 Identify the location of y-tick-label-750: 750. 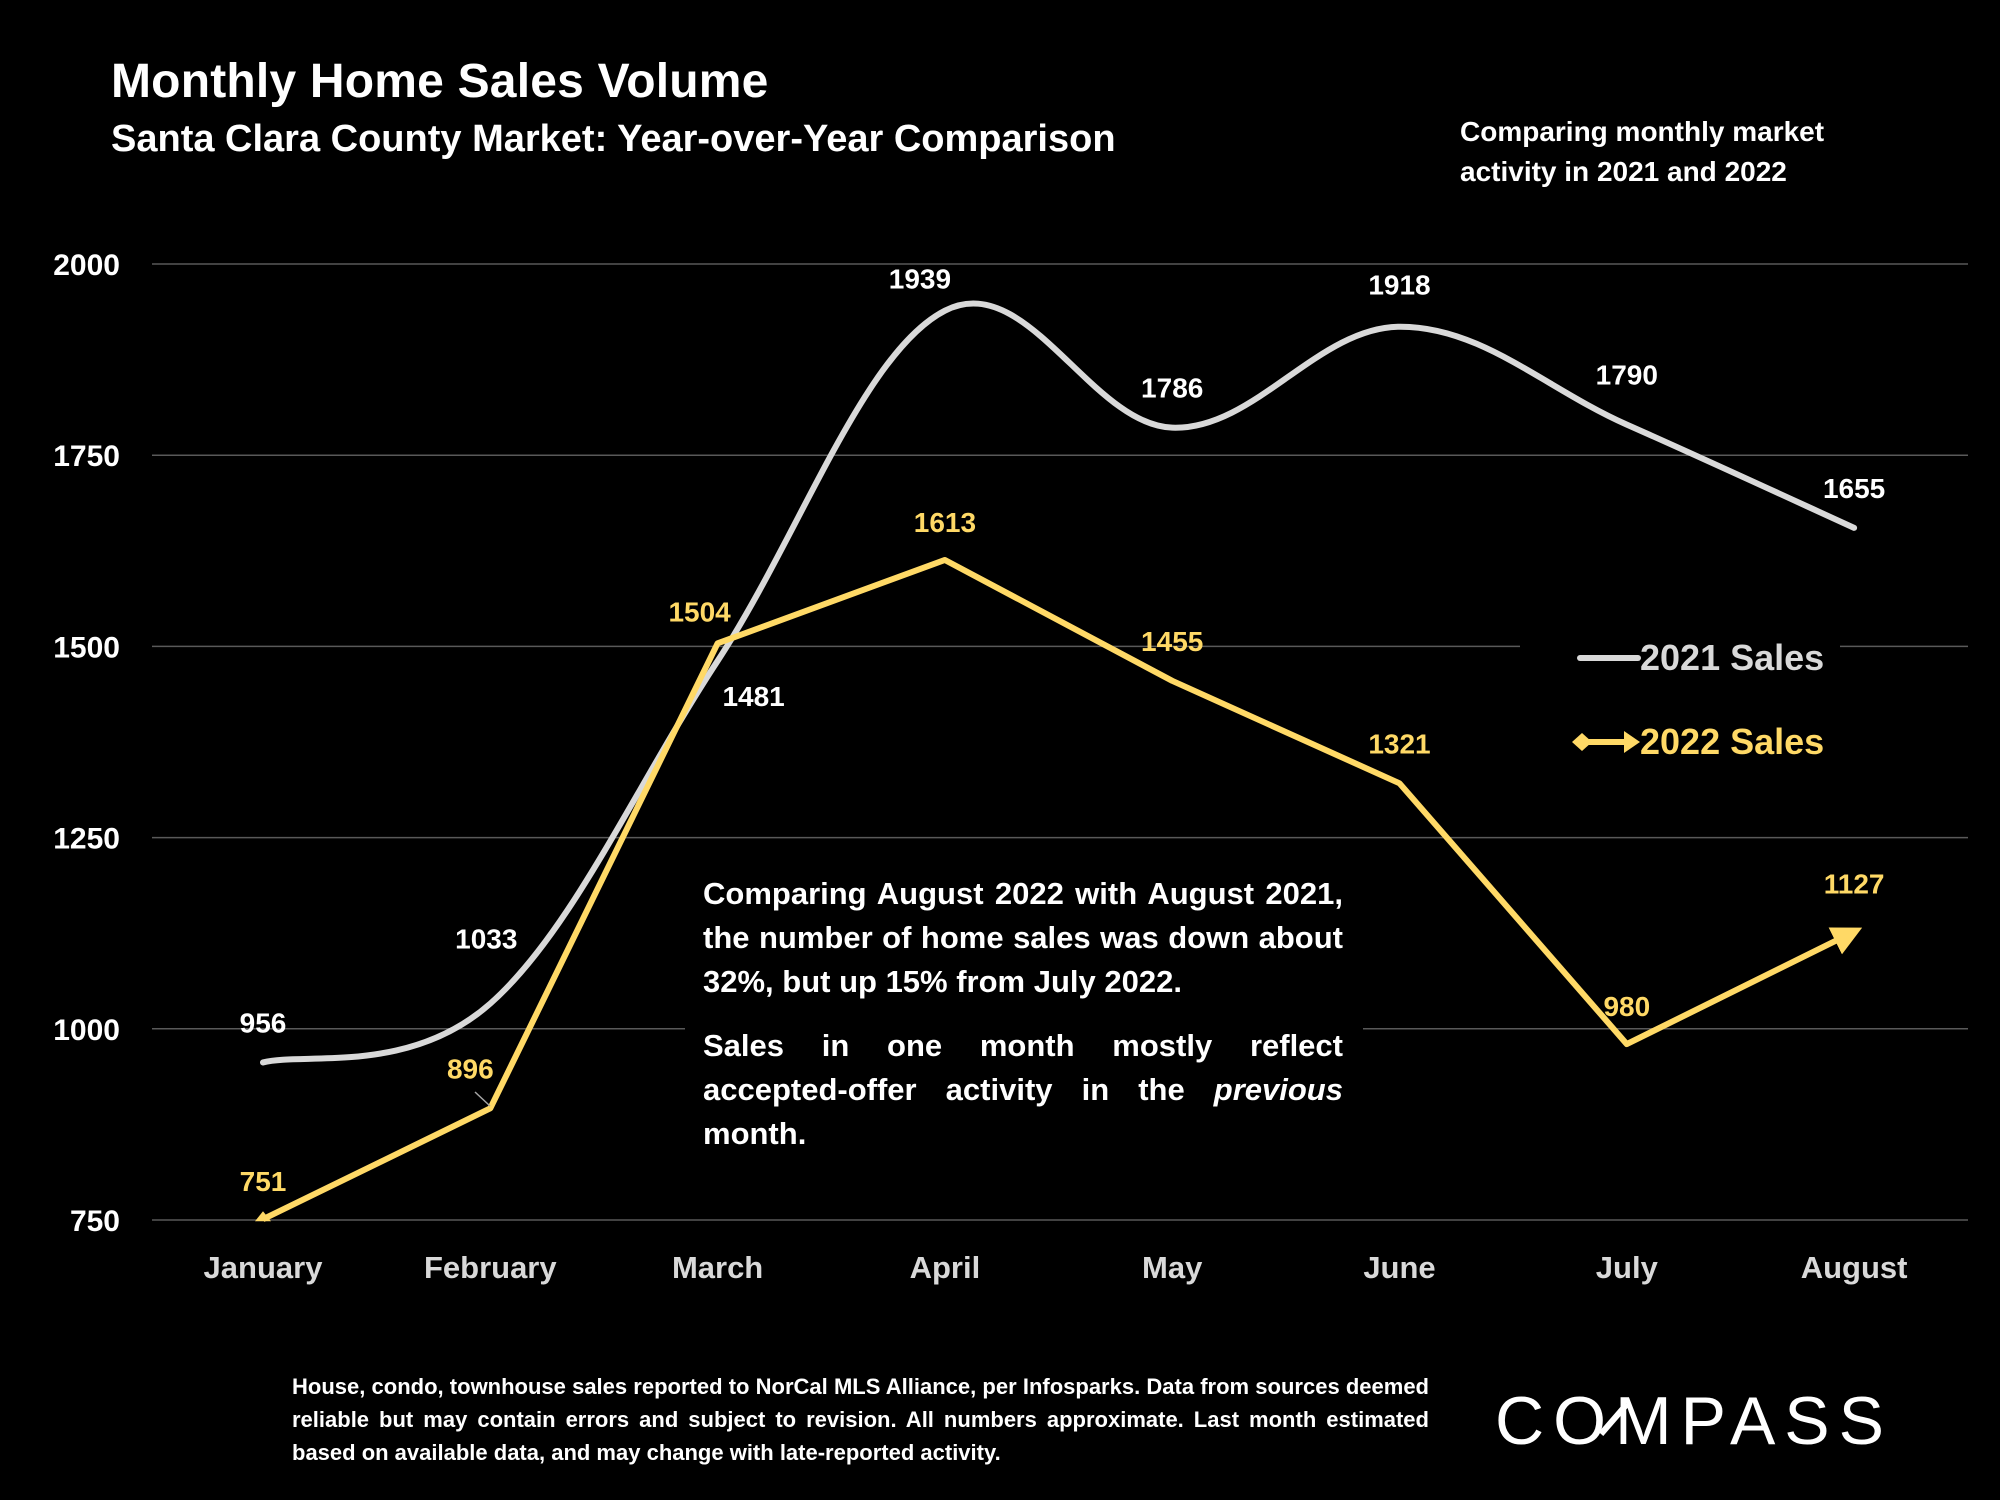
(95, 1221).